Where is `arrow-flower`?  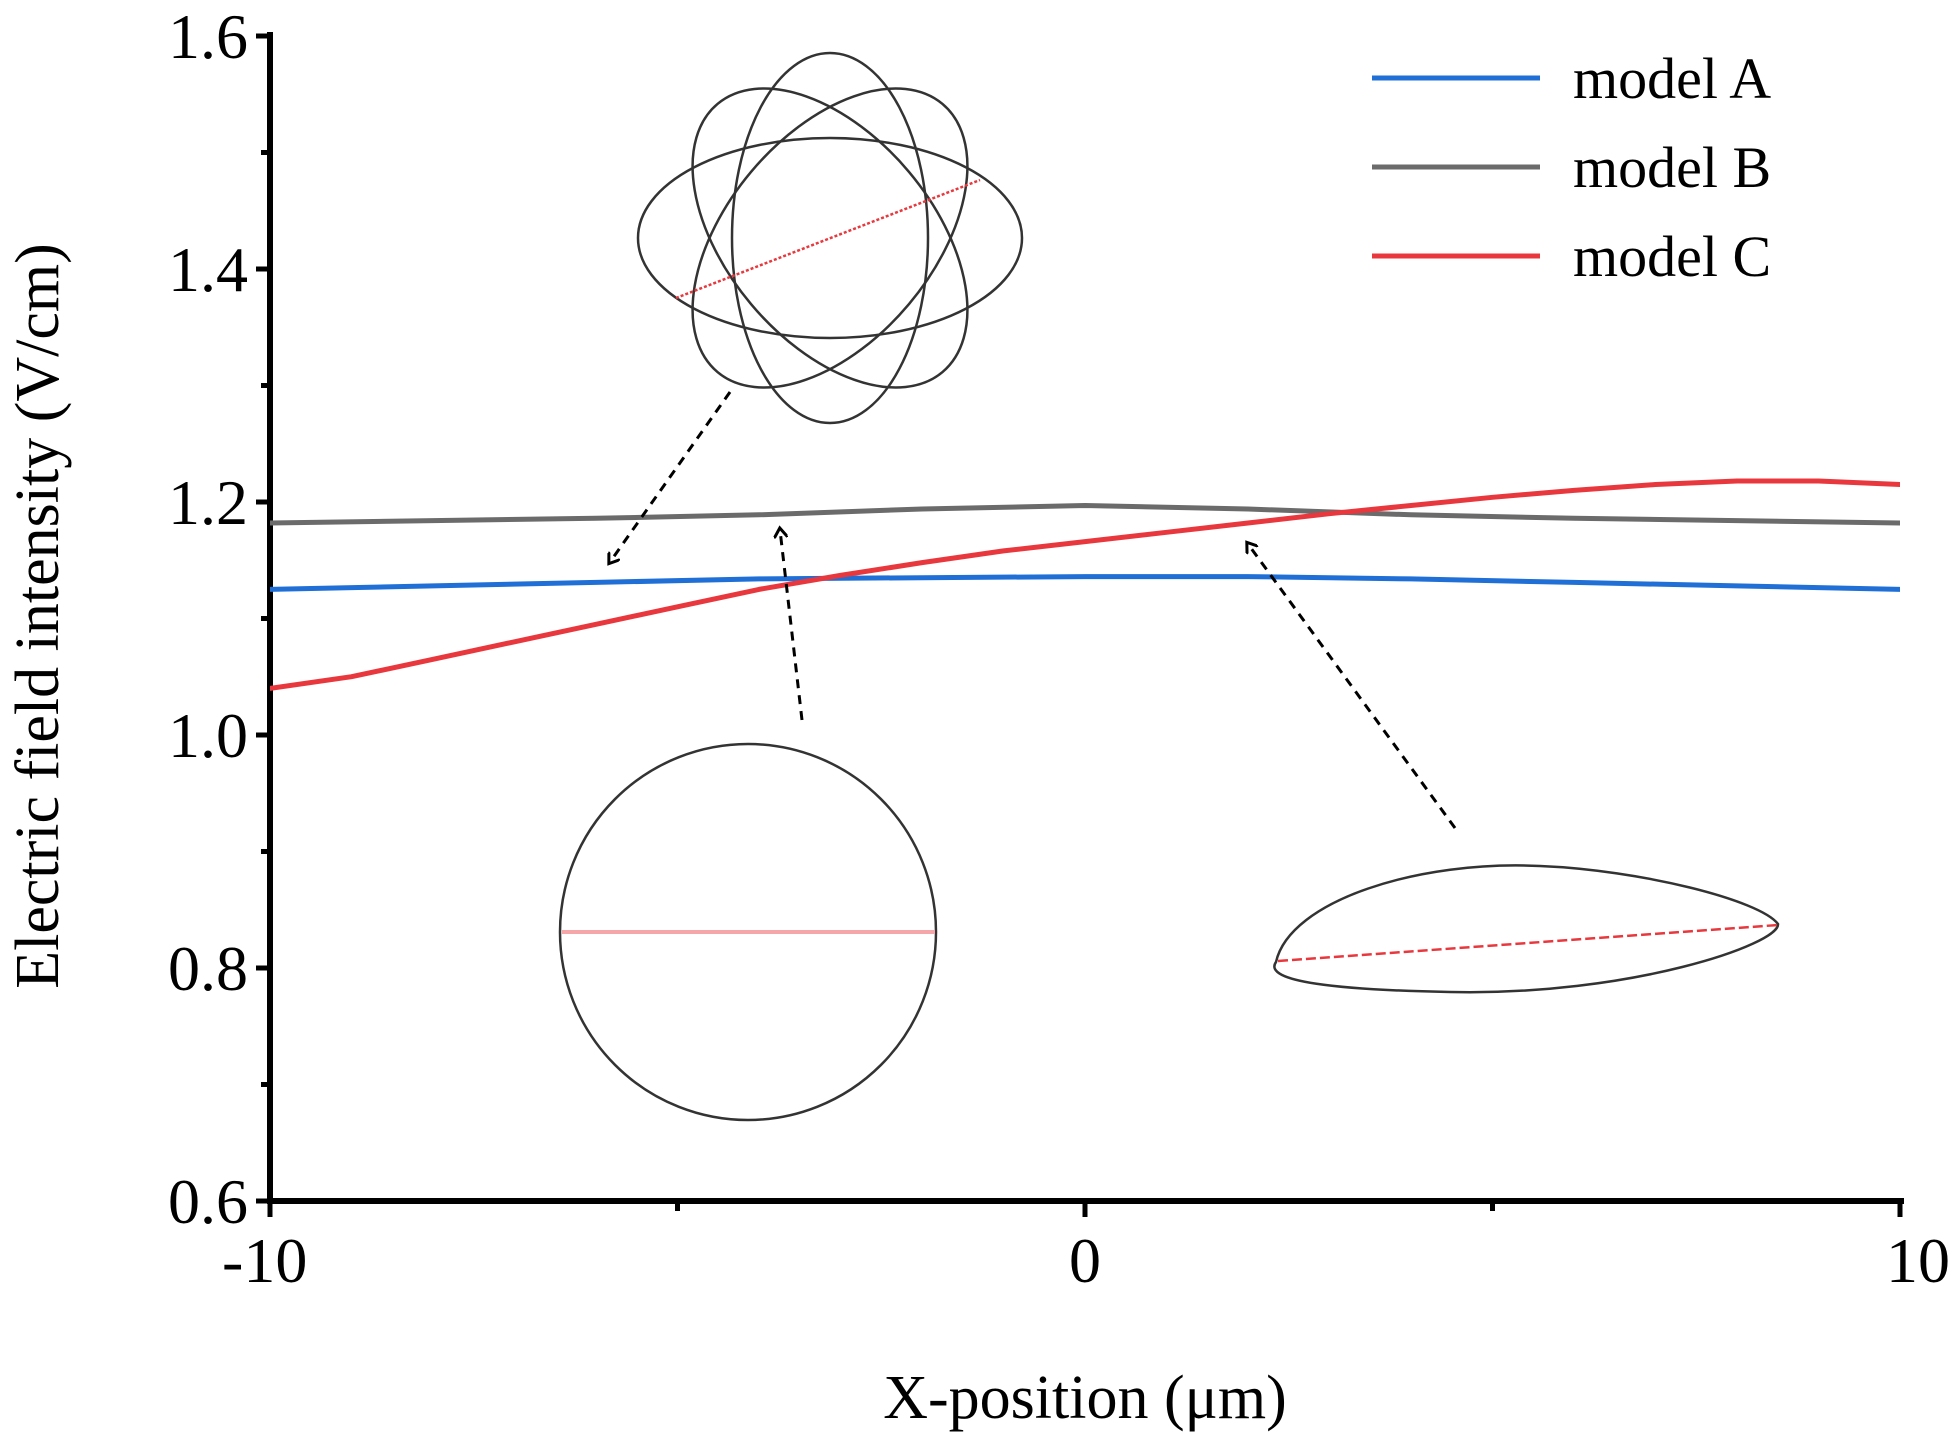
arrow-flower is located at coordinates (671, 476).